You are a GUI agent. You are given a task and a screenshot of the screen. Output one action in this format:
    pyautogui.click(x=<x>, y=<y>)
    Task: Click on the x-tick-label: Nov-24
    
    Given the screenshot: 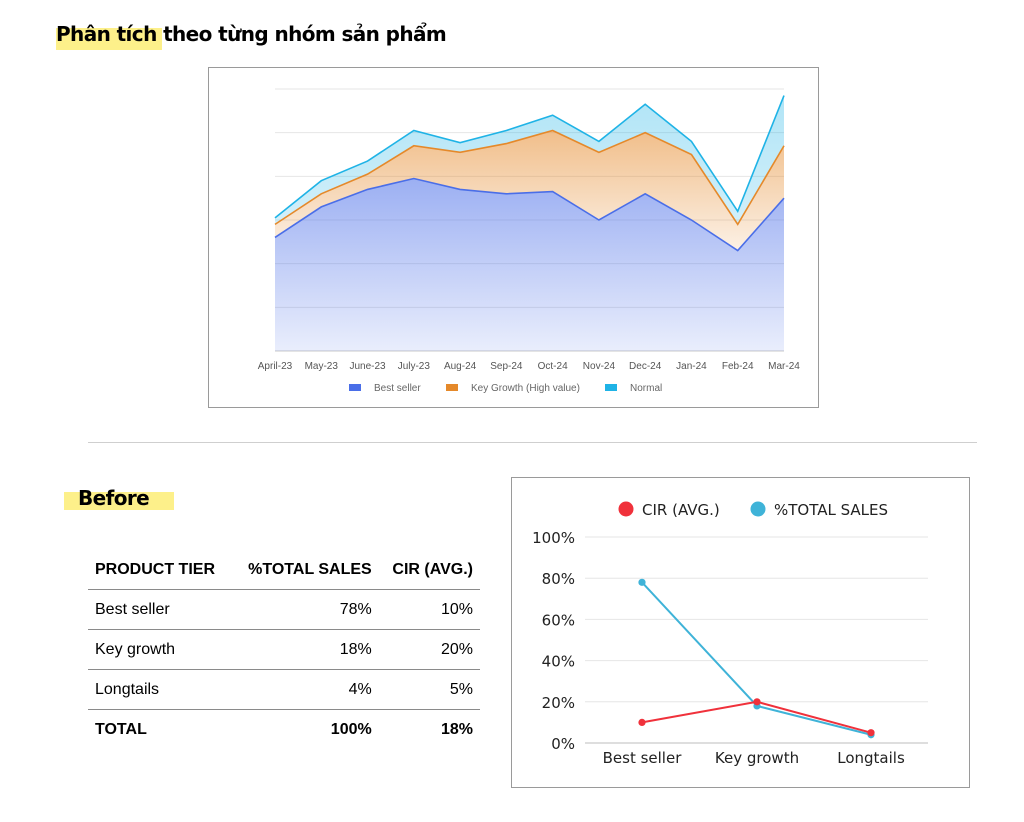 What is the action you would take?
    pyautogui.click(x=599, y=366)
    